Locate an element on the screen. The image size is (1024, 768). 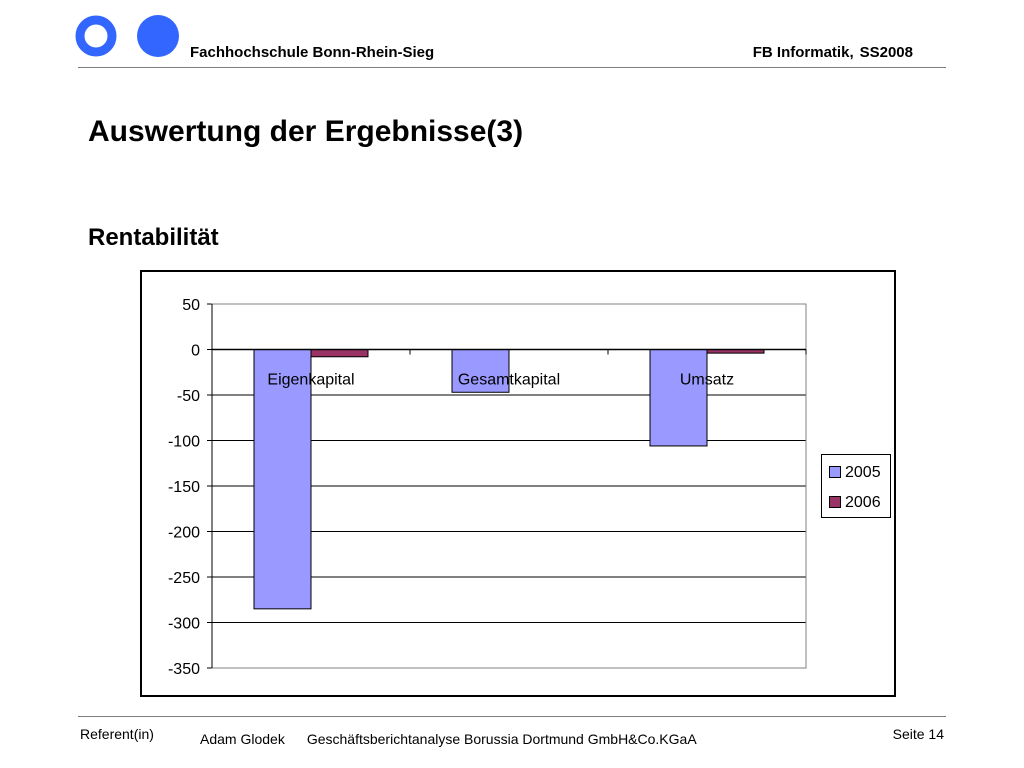
y-tick-label: -150 is located at coordinates (184, 487).